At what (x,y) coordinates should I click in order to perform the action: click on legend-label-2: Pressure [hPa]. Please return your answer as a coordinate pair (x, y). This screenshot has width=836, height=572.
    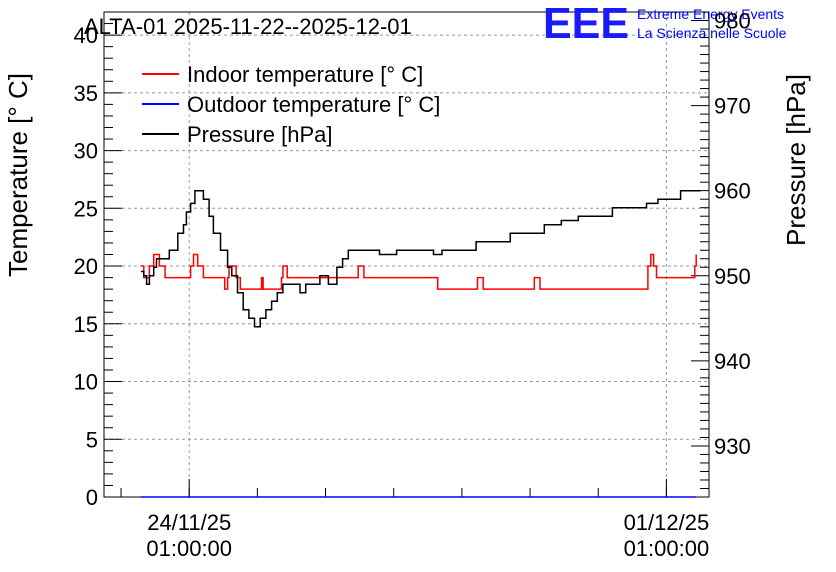
    Looking at the image, I should click on (260, 134).